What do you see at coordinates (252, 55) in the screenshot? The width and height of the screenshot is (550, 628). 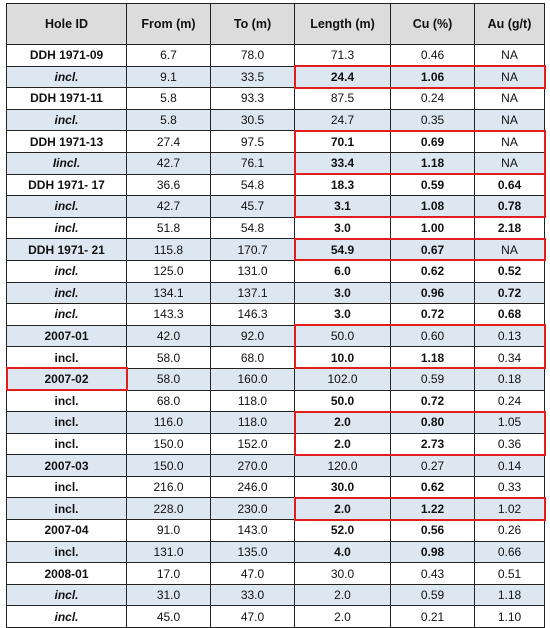 I see `to-cell: 78.0` at bounding box center [252, 55].